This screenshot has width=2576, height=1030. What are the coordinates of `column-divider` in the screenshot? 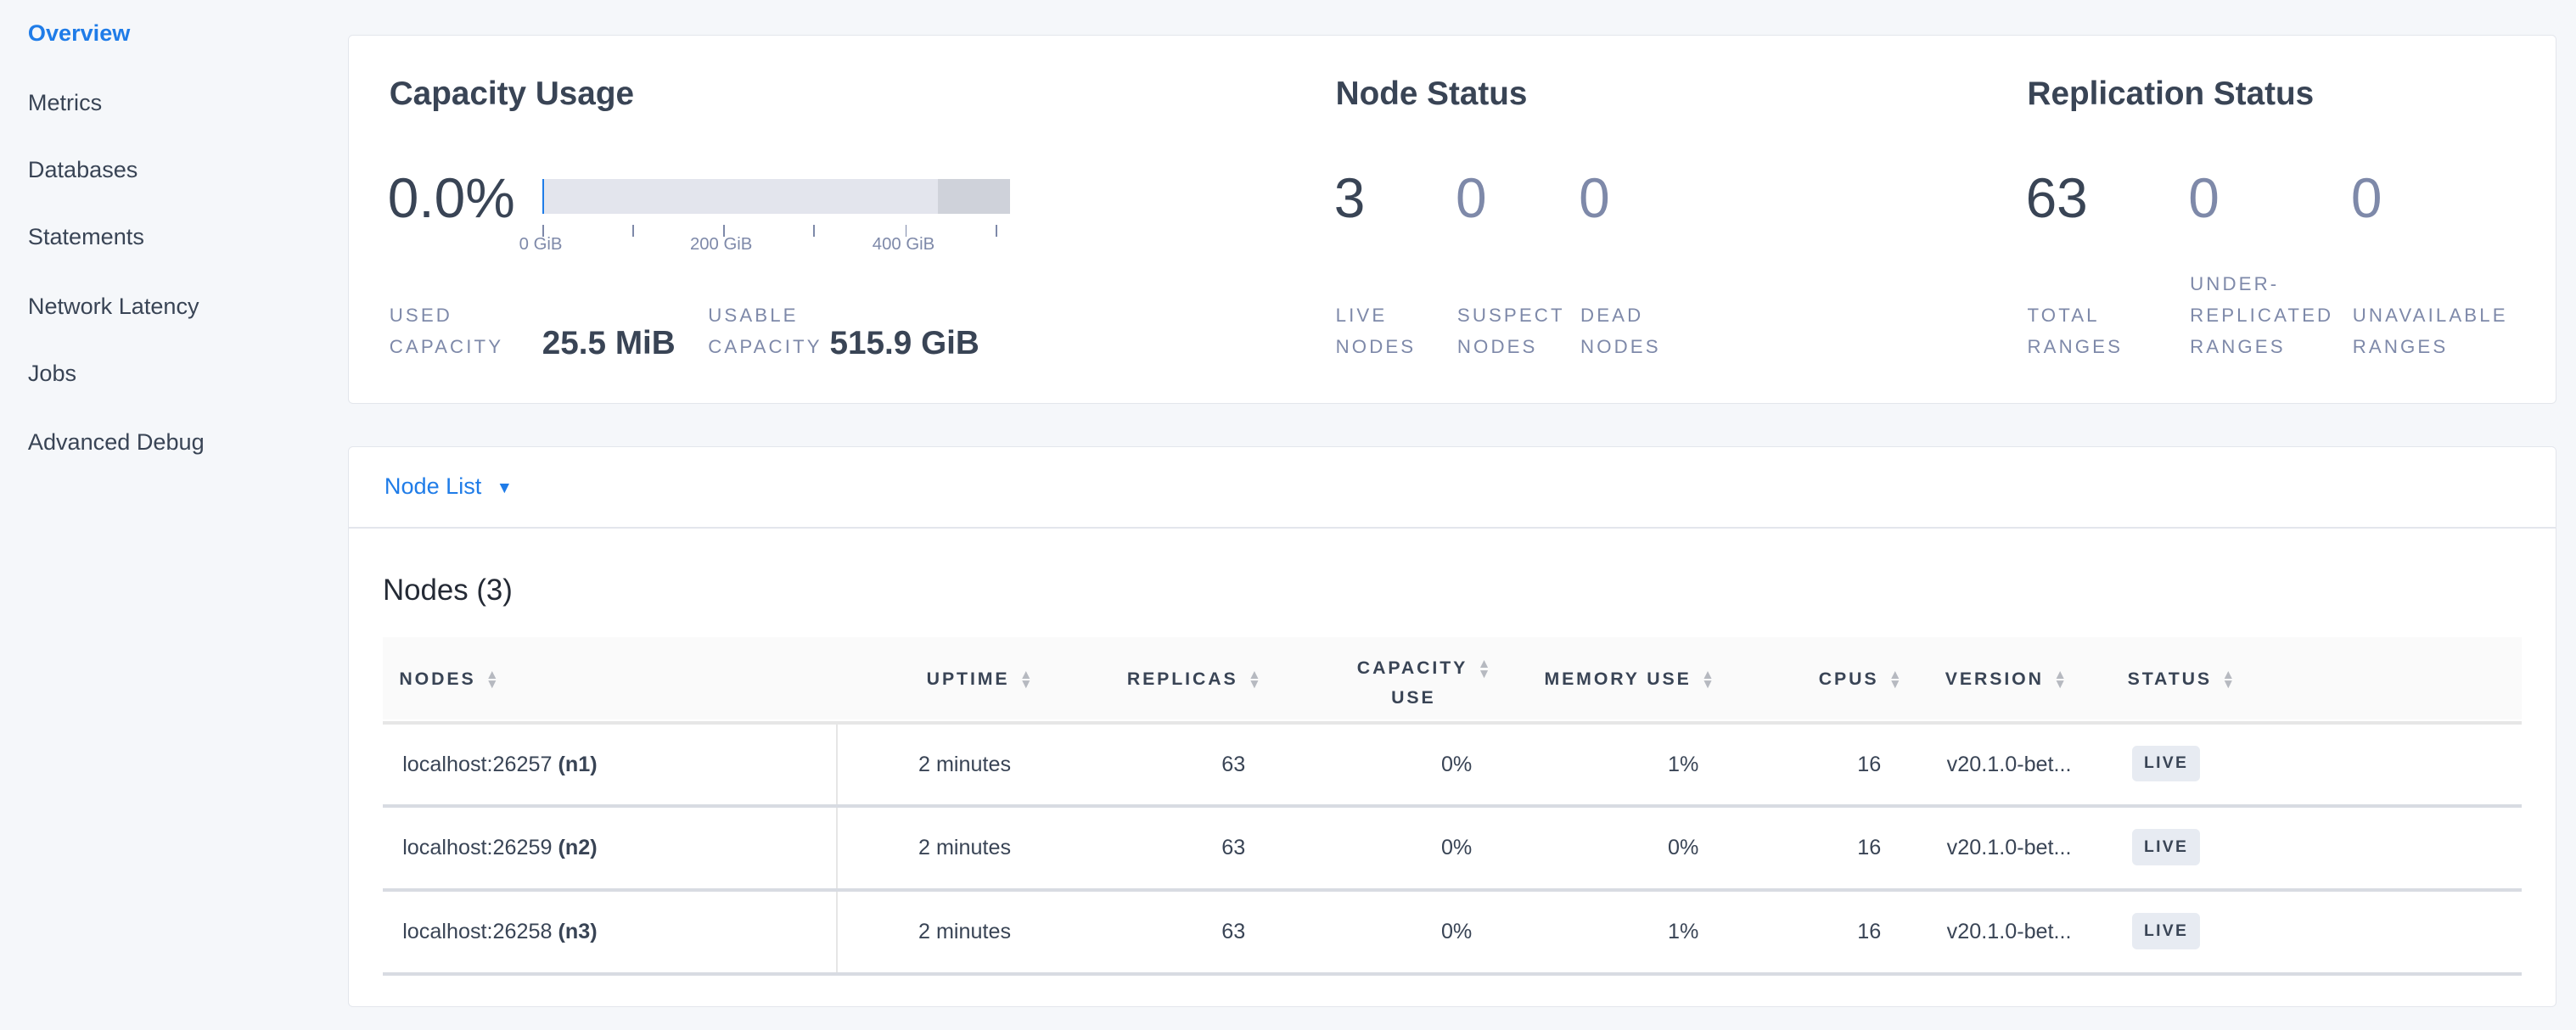 It's located at (837, 848).